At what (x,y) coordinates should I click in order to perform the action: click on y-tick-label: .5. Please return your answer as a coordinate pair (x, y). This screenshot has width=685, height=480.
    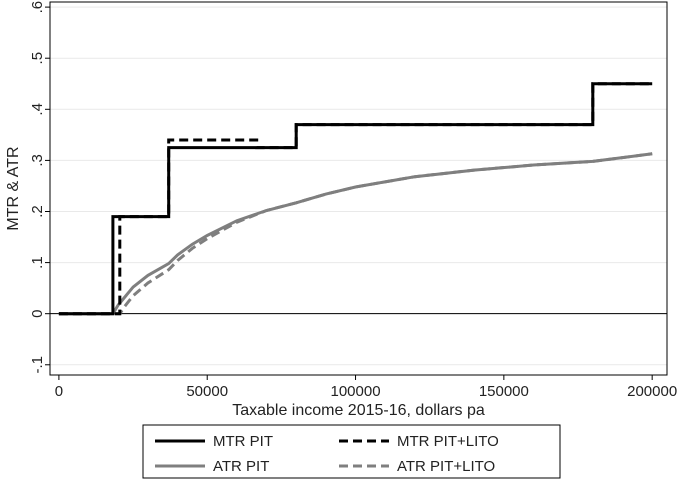
    Looking at the image, I should click on (37, 58).